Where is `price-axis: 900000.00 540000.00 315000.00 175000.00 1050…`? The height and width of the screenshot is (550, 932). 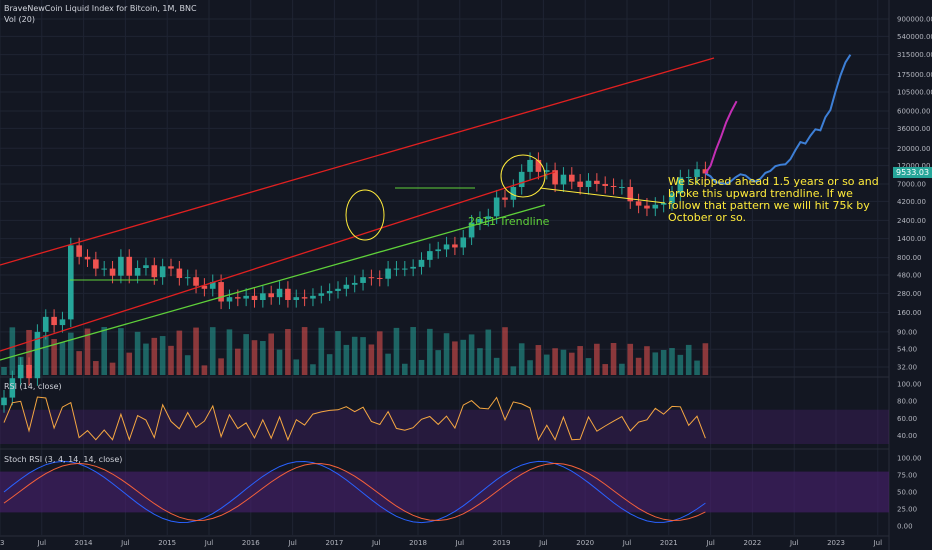
price-axis: 900000.00 540000.00 315000.00 175000.00 1050… is located at coordinates (914, 273).